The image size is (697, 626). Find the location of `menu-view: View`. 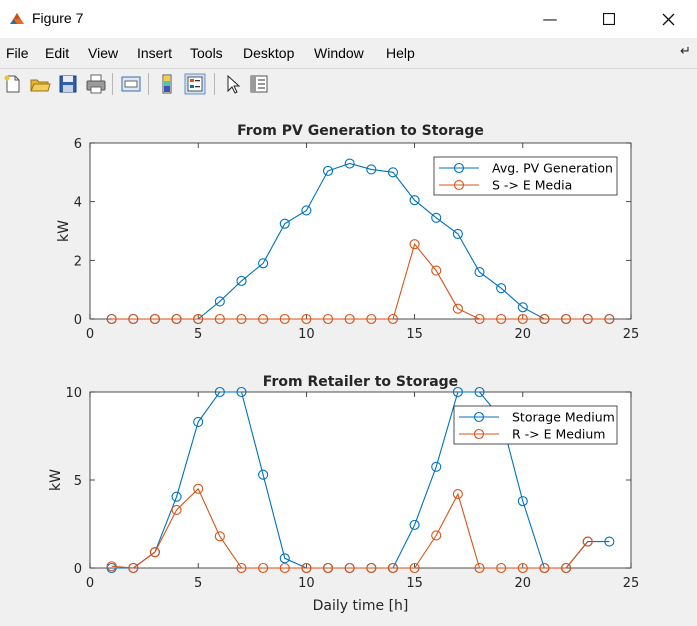

menu-view: View is located at coordinates (103, 53).